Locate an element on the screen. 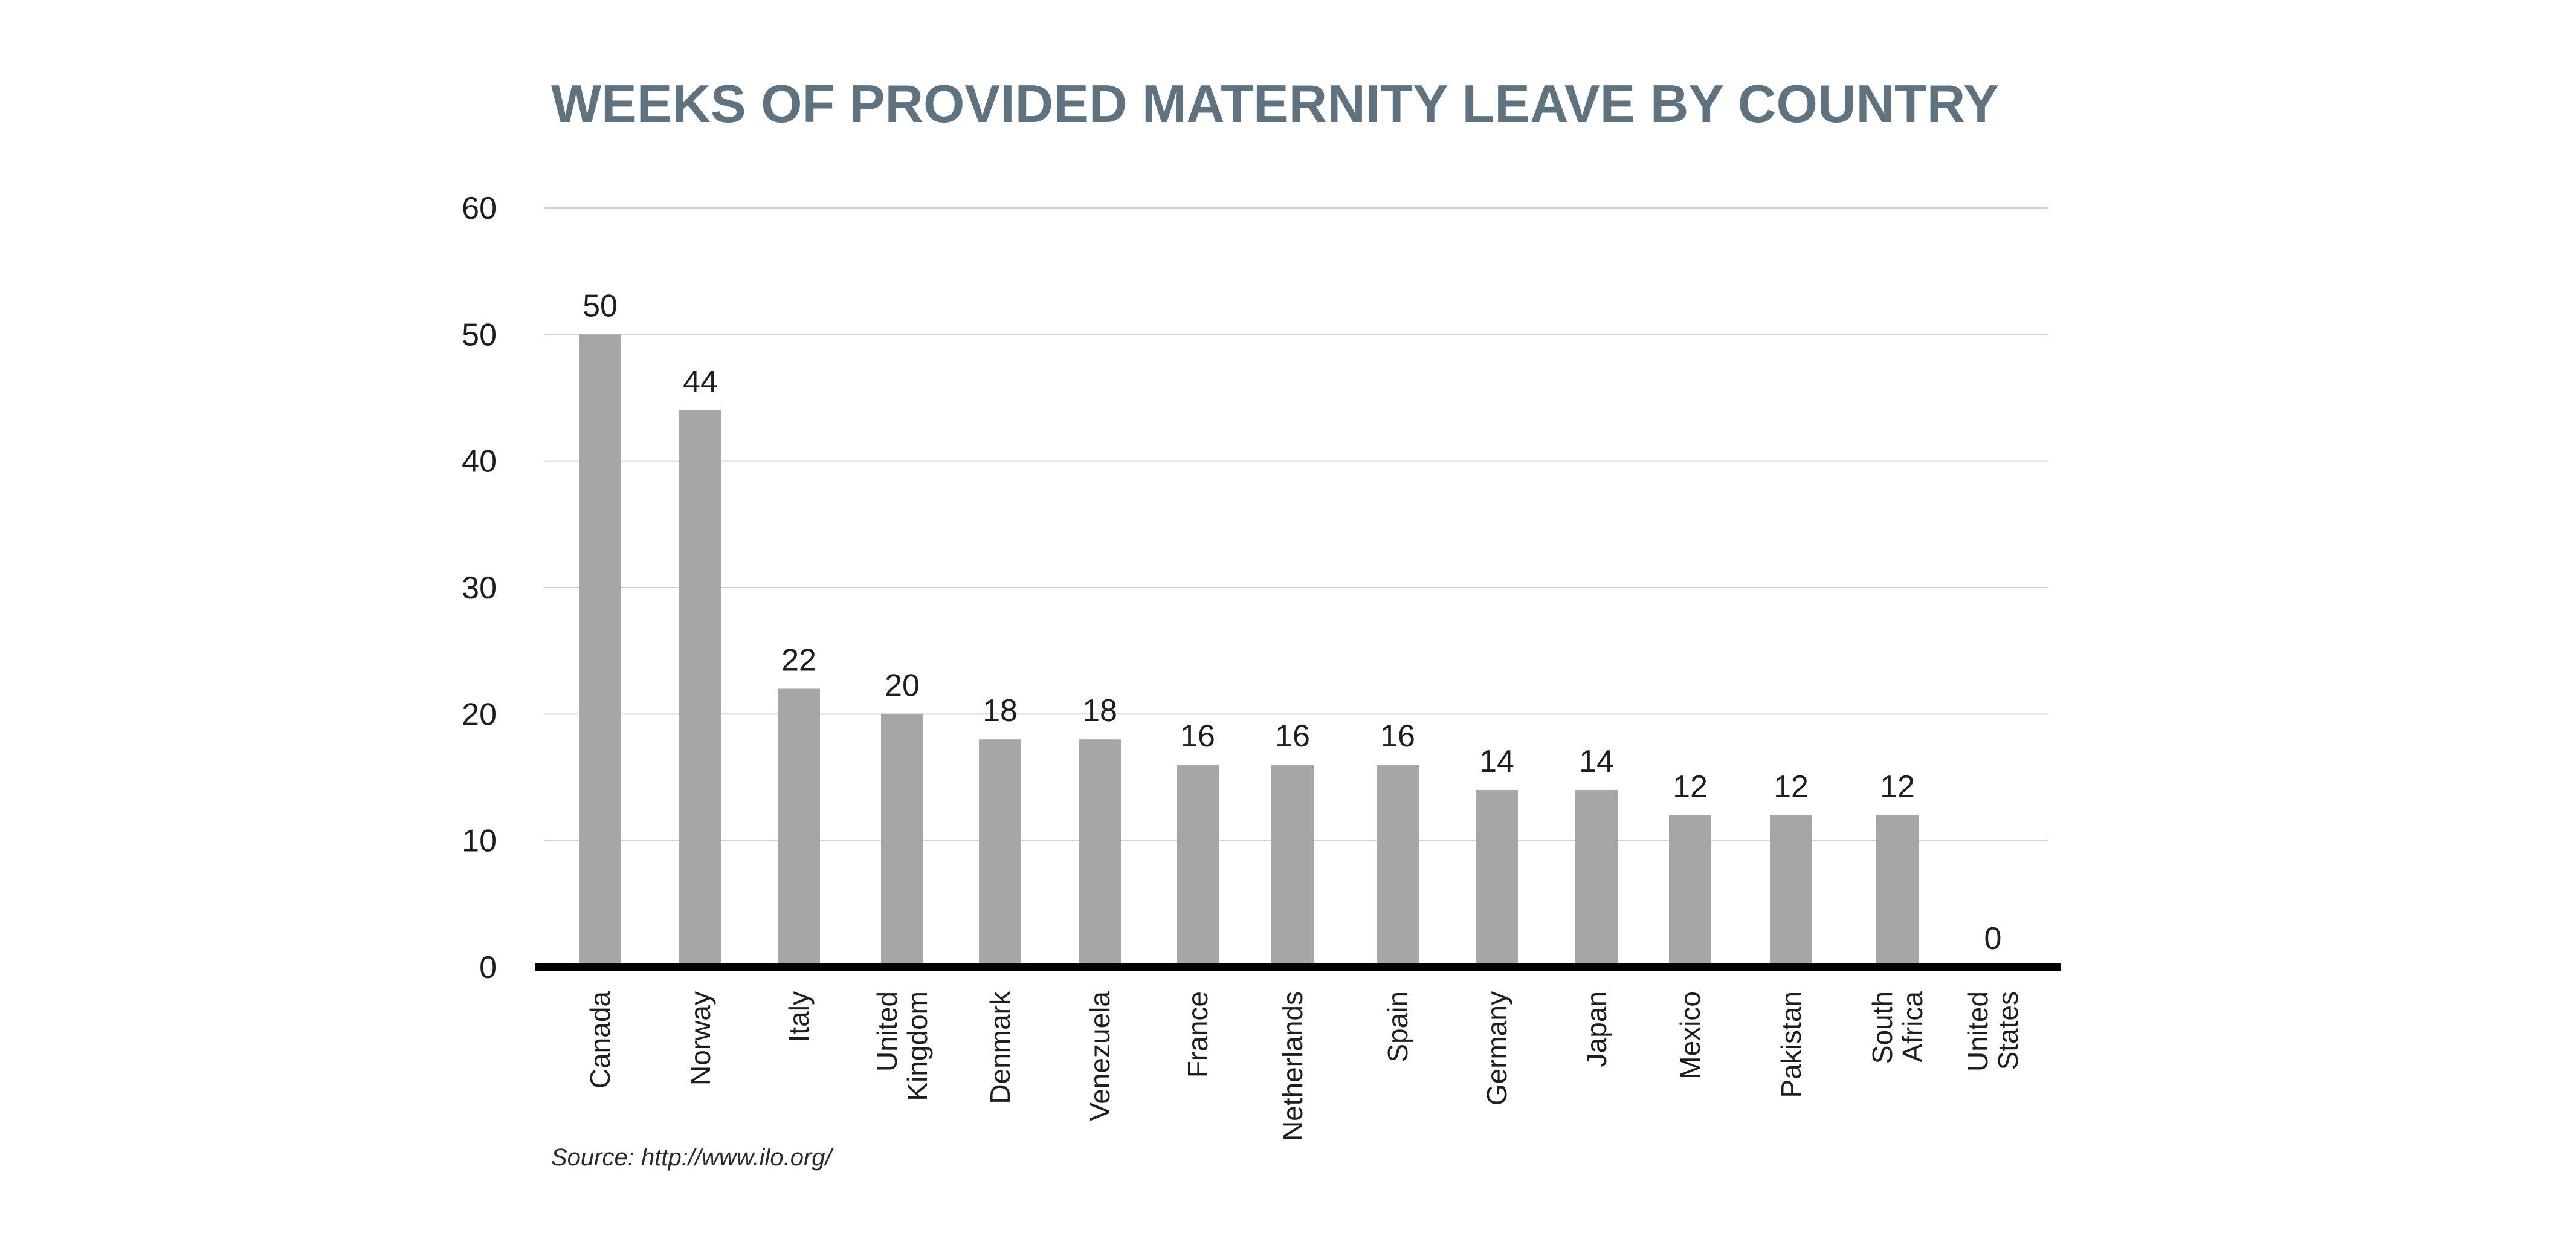 This screenshot has width=2576, height=1259. y-tick-label: 50 is located at coordinates (480, 334).